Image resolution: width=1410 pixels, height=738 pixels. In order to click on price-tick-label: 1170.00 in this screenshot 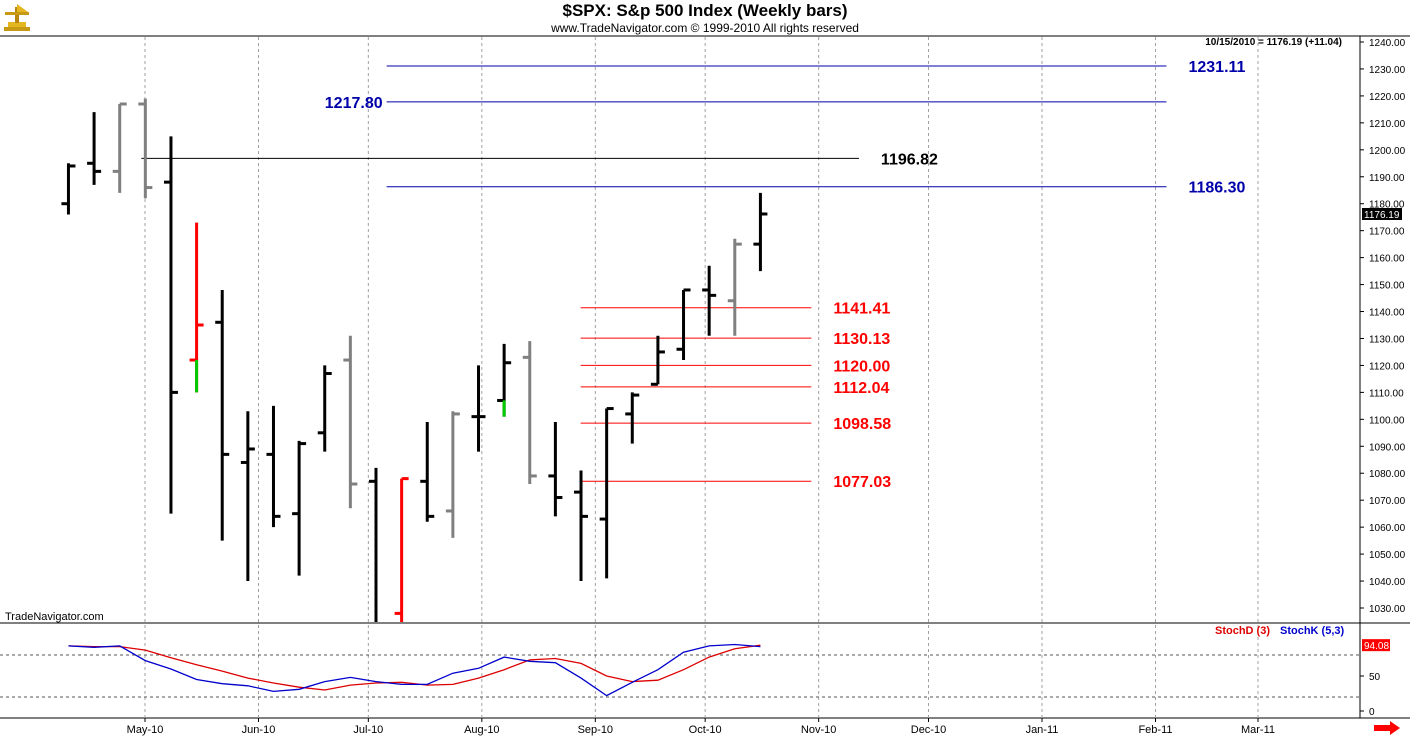, I will do `click(1387, 232)`.